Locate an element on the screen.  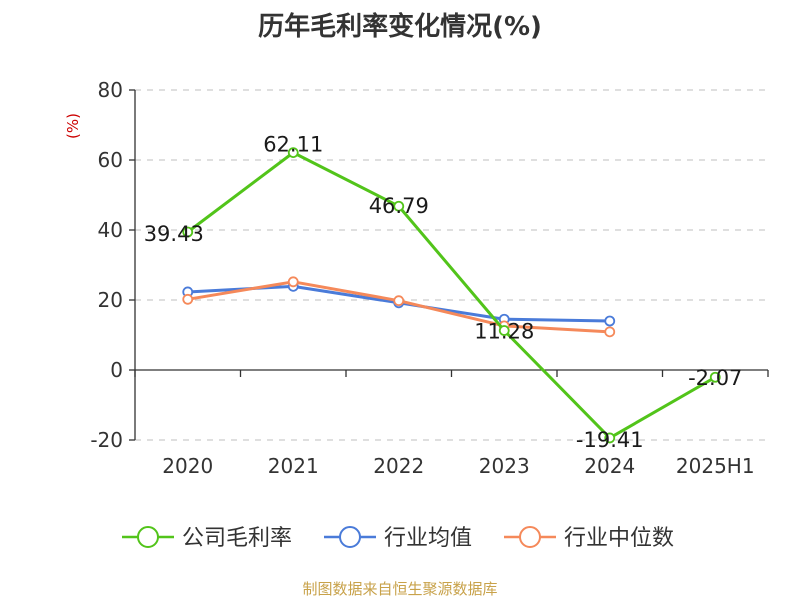
data-label: 46.79 is located at coordinates (399, 206).